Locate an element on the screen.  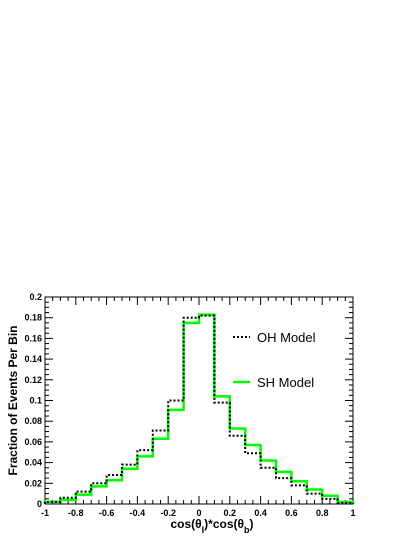
y-tick-label: 0.02 is located at coordinates (33, 483).